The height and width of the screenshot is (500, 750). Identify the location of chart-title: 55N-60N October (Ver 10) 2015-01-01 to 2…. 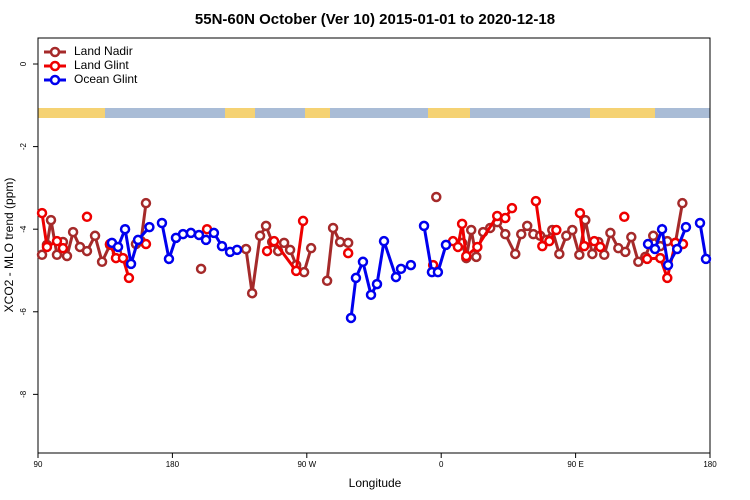
(375, 19).